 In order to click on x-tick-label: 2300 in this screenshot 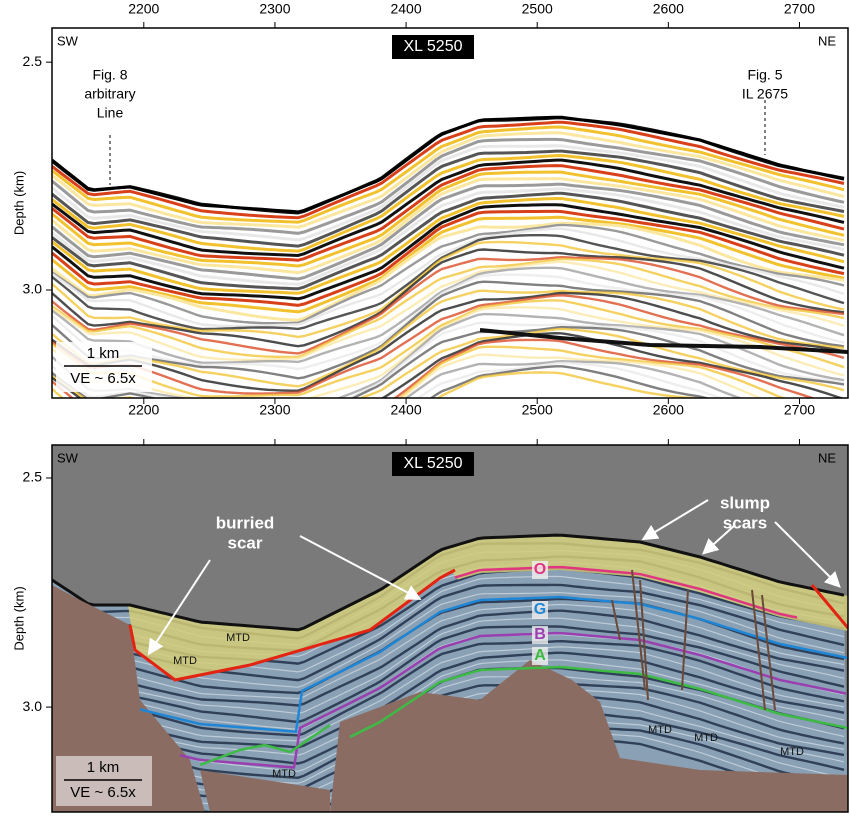, I will do `click(274, 410)`.